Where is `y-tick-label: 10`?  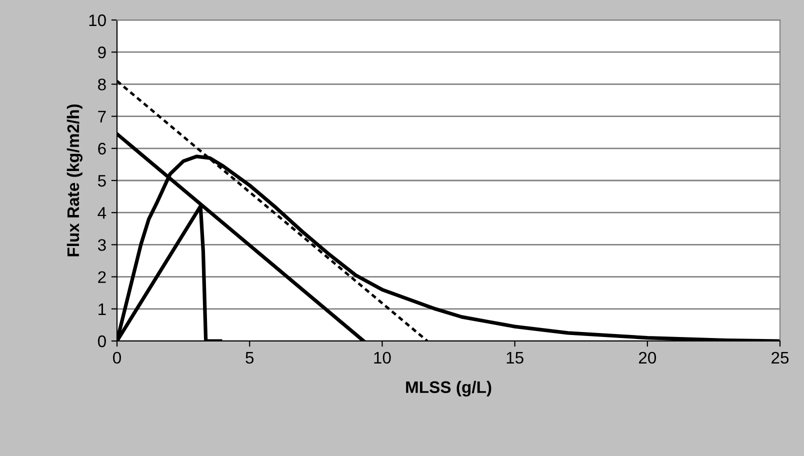 y-tick-label: 10 is located at coordinates (97, 20).